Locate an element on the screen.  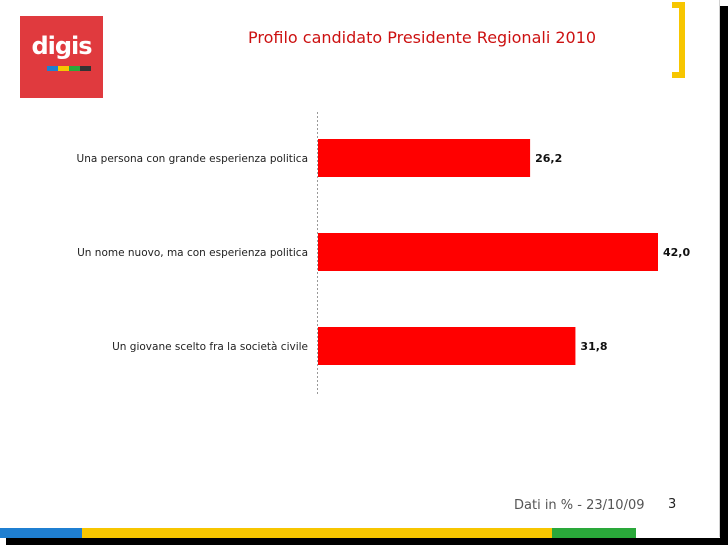
data-label-2: 42,0 is located at coordinates (676, 252).